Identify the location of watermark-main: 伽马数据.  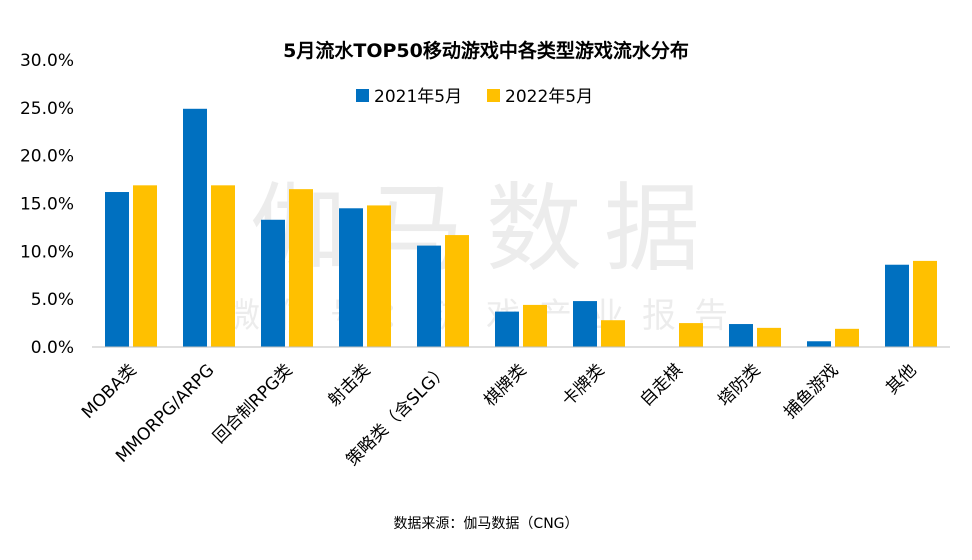
(486, 229).